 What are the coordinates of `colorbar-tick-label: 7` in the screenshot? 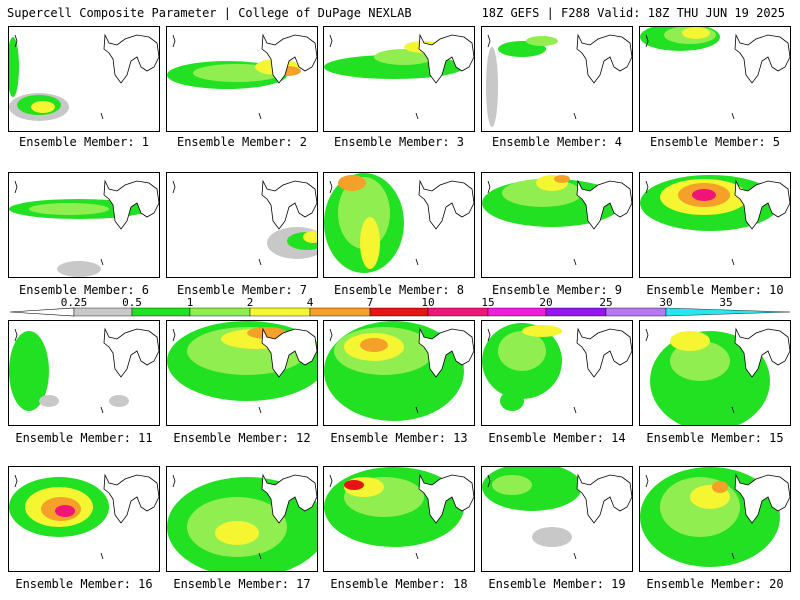 It's located at (370, 302).